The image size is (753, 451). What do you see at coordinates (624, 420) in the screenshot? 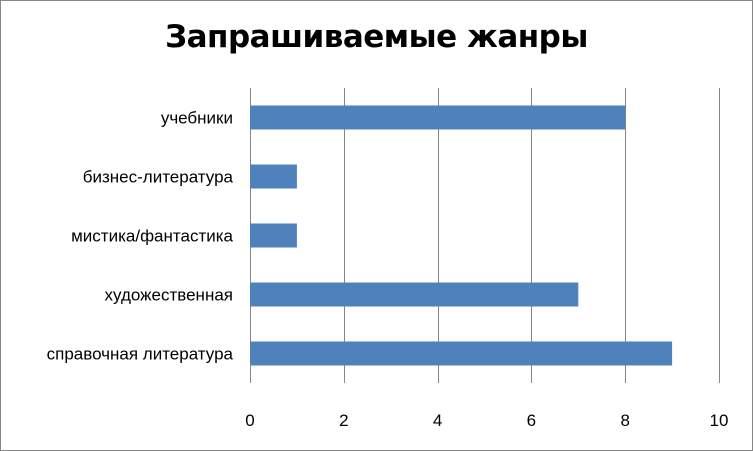
I see `x-tick-label-8: 8` at bounding box center [624, 420].